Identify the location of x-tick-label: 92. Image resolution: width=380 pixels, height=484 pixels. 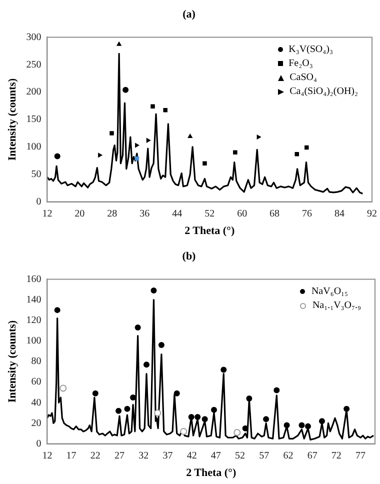
(372, 214).